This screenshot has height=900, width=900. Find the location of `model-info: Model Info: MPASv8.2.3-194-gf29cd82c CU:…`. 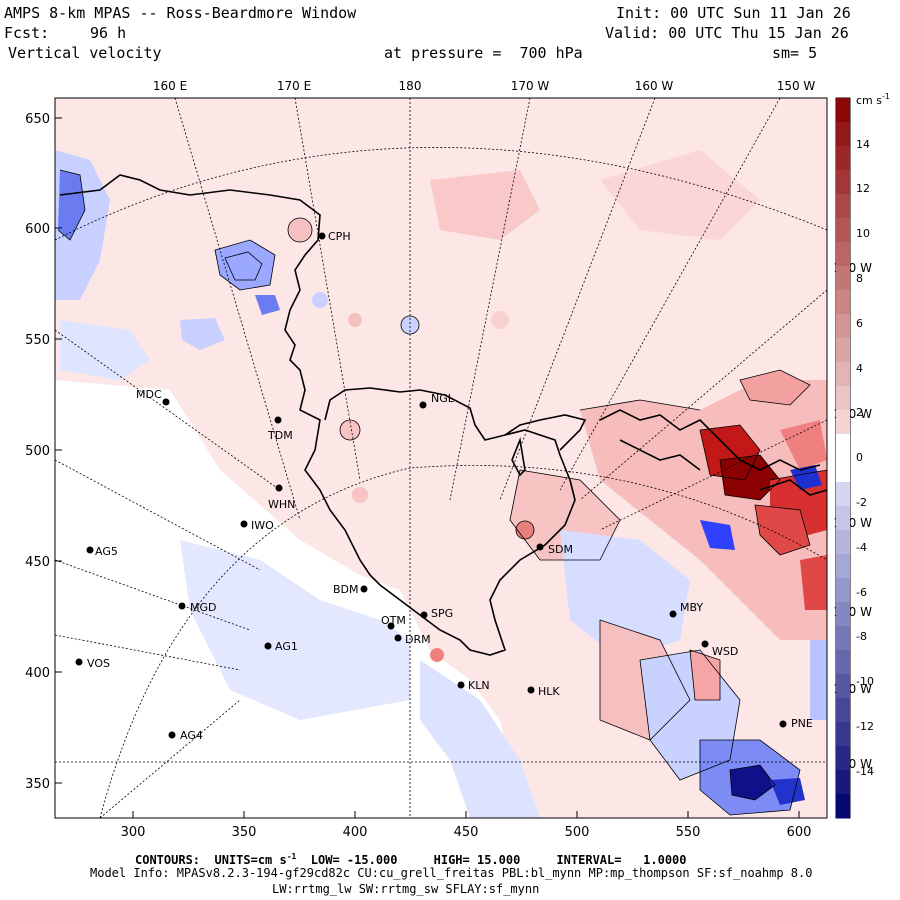

model-info: Model Info: MPASv8.2.3-194-gf29cd82c CU:… is located at coordinates (451, 873).